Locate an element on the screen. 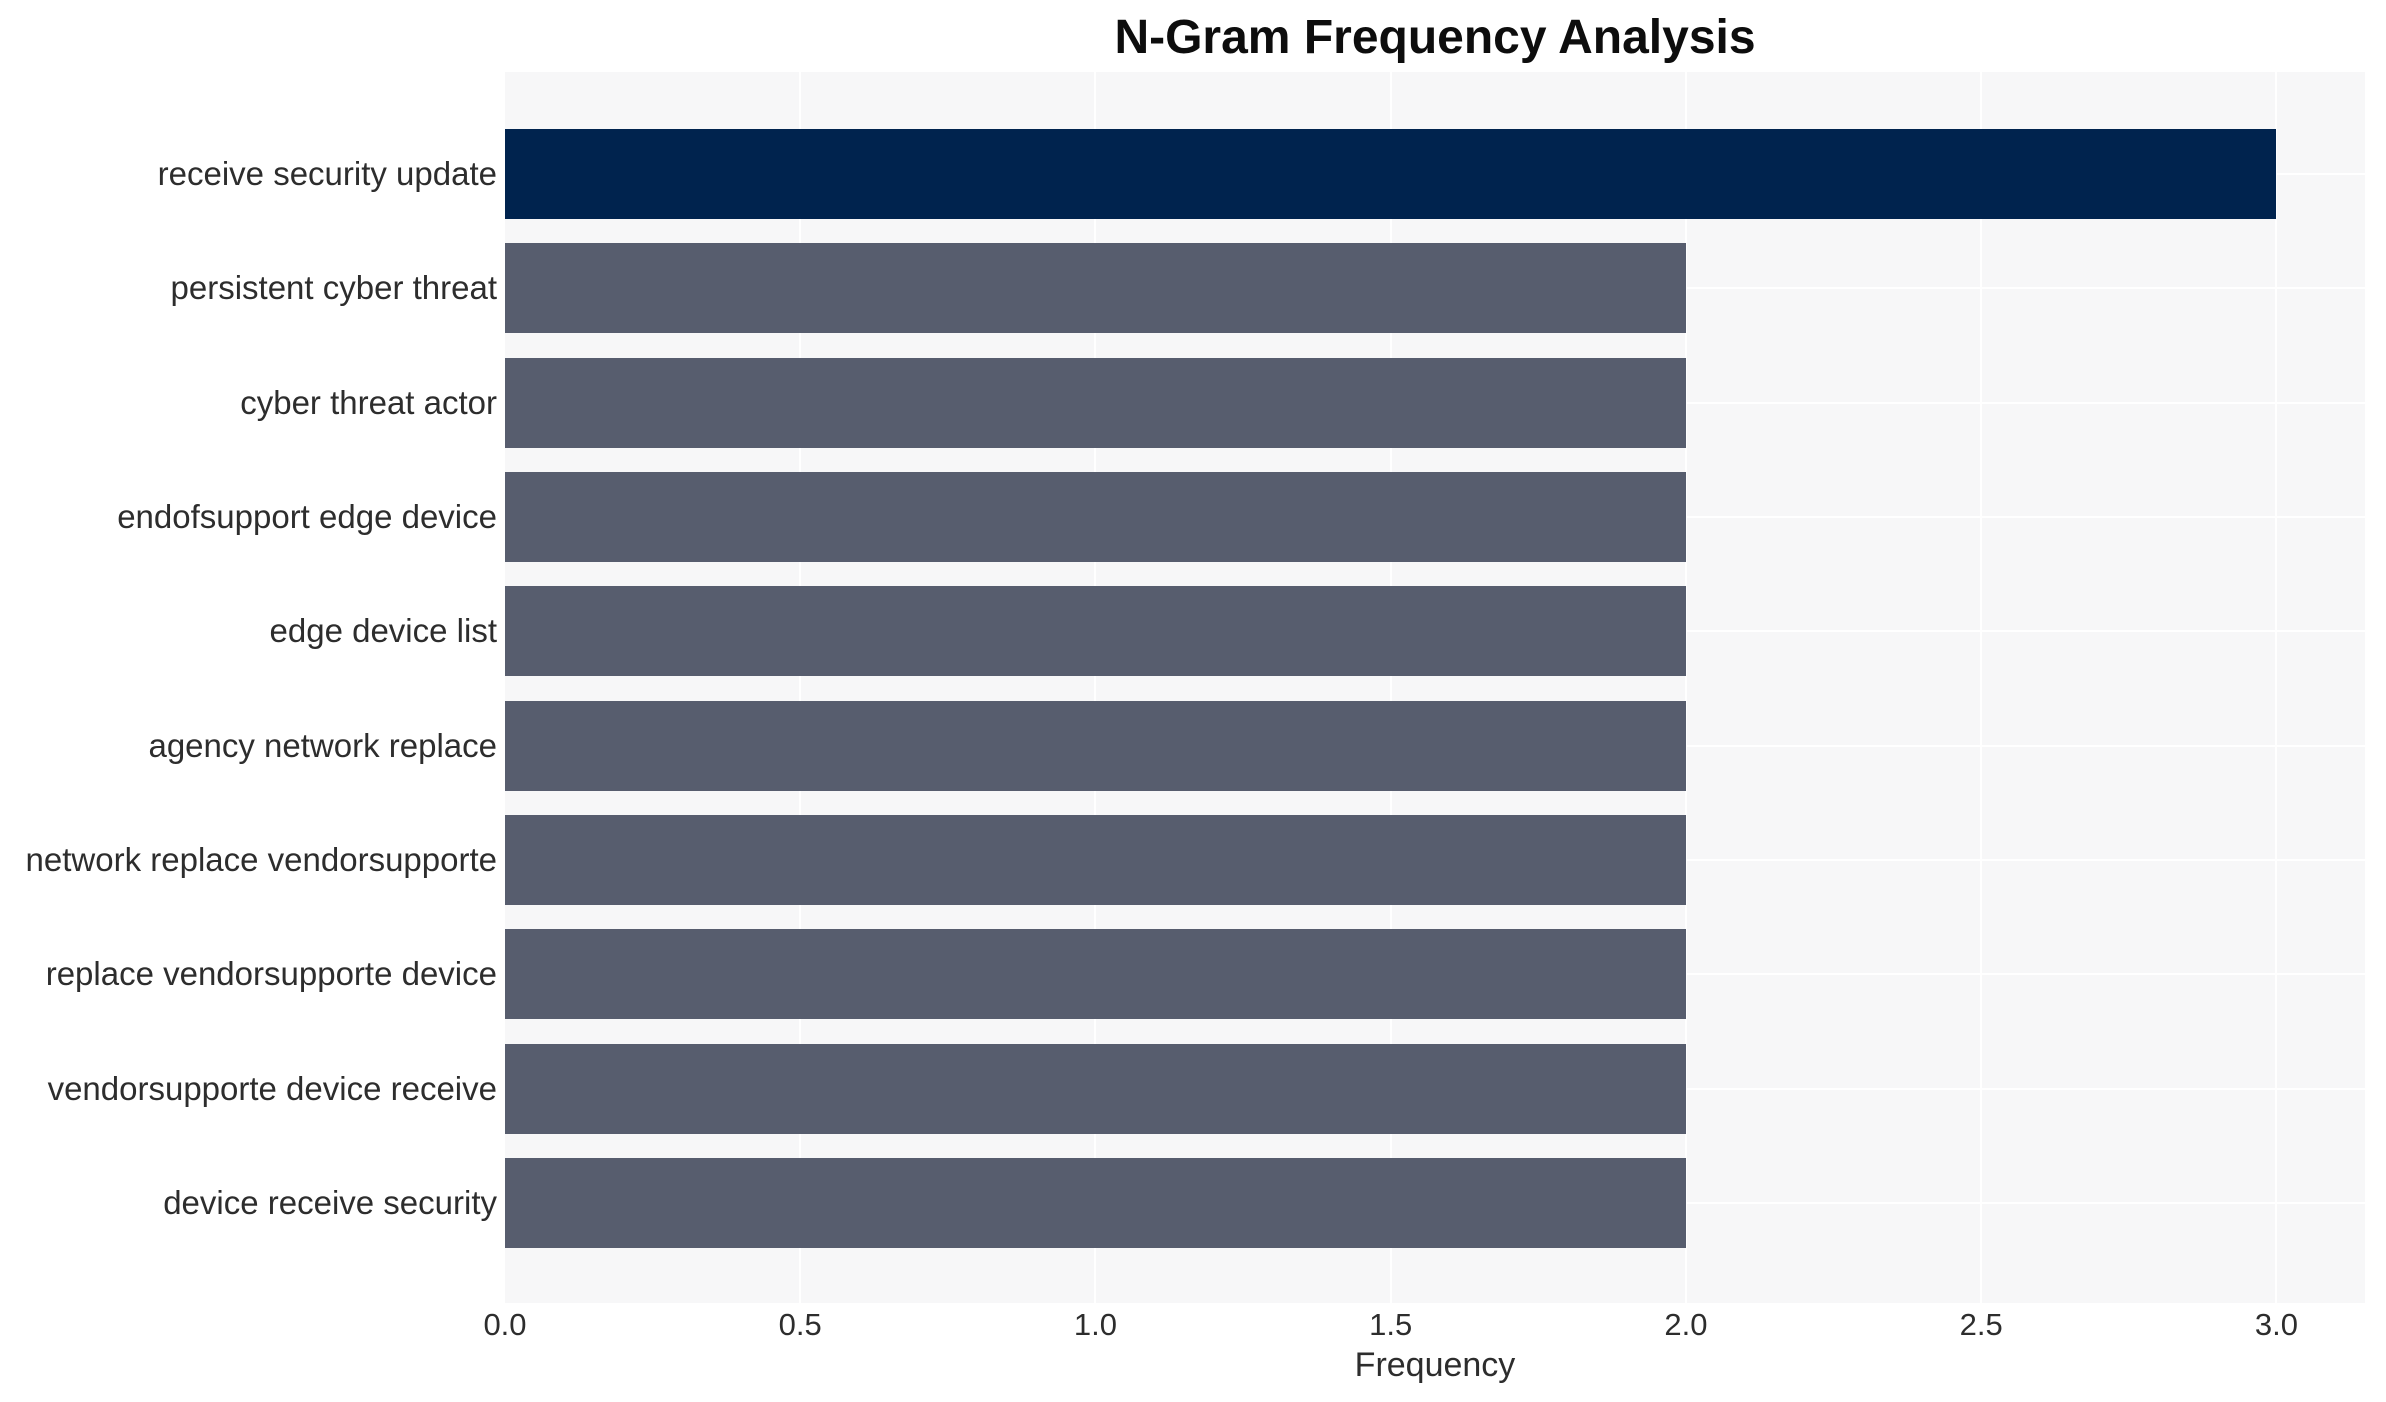  y-axis-label: agency network replace is located at coordinates (322, 745).